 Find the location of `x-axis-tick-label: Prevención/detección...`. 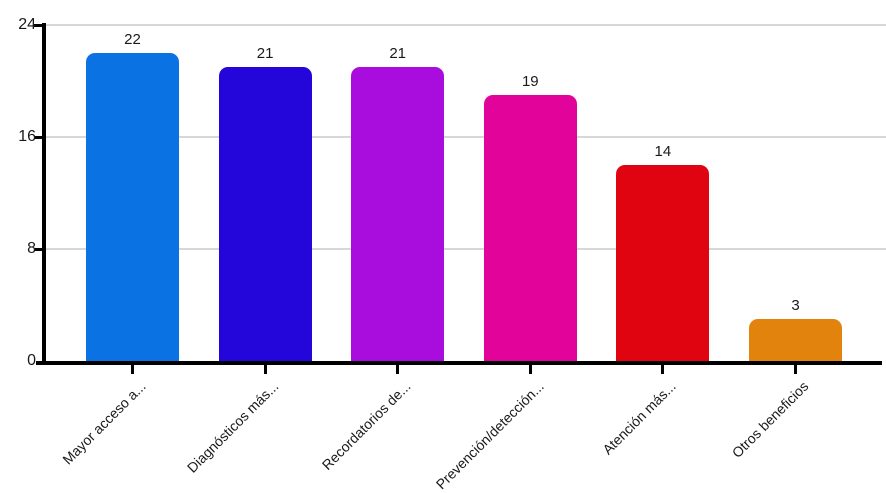

x-axis-tick-label: Prevención/detección... is located at coordinates (489, 435).